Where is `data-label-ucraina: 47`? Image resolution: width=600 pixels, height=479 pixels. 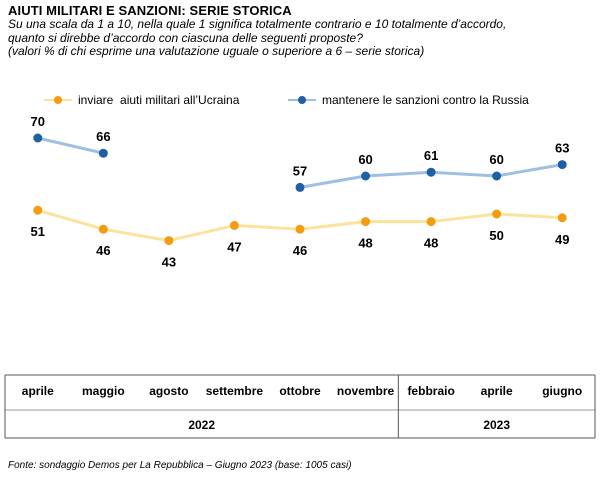
data-label-ucraina: 47 is located at coordinates (234, 246).